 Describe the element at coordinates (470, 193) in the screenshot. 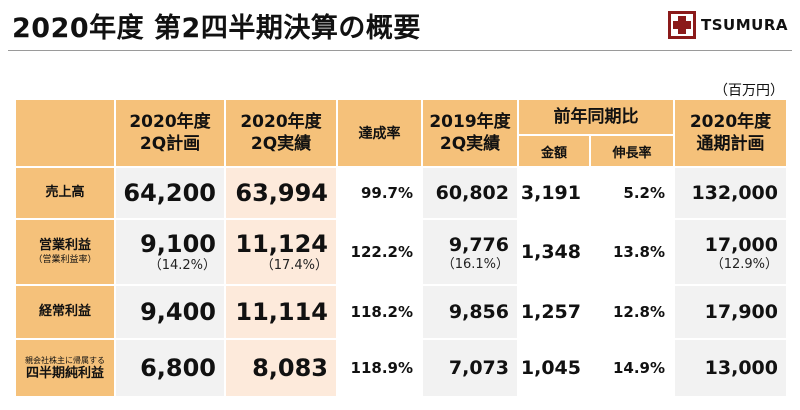

I see `cell-prev: 60,802` at that location.